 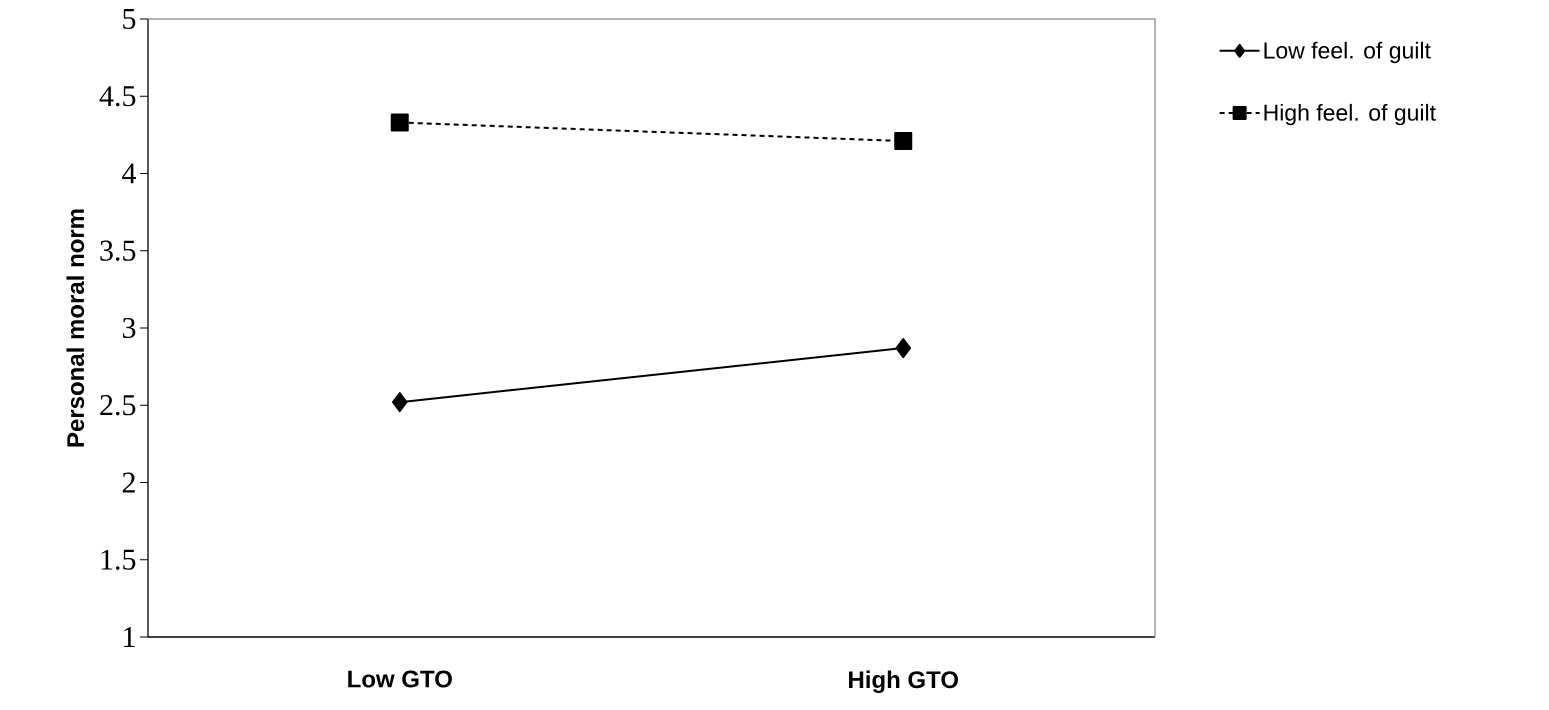 What do you see at coordinates (129, 173) in the screenshot?
I see `y-tick-label: 4` at bounding box center [129, 173].